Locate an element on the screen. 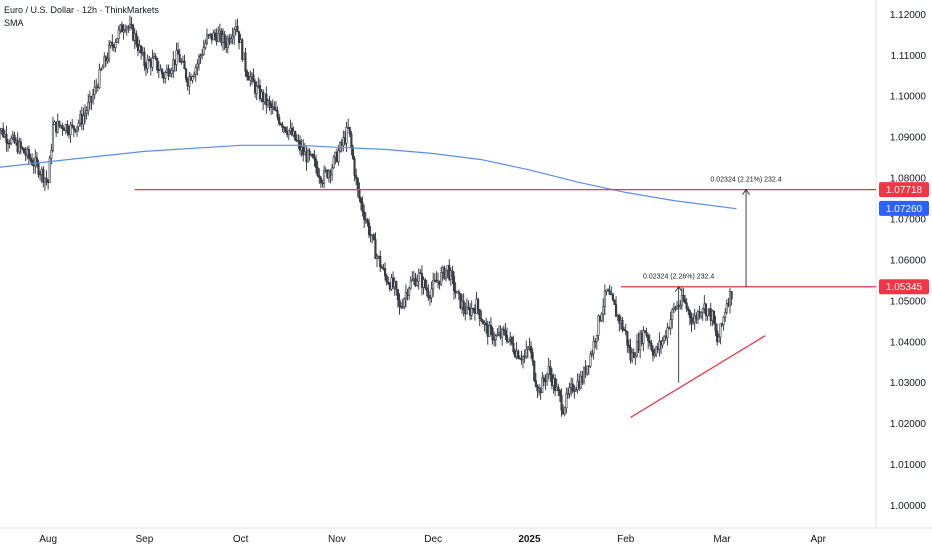 The width and height of the screenshot is (932, 550). trendline is located at coordinates (698, 377).